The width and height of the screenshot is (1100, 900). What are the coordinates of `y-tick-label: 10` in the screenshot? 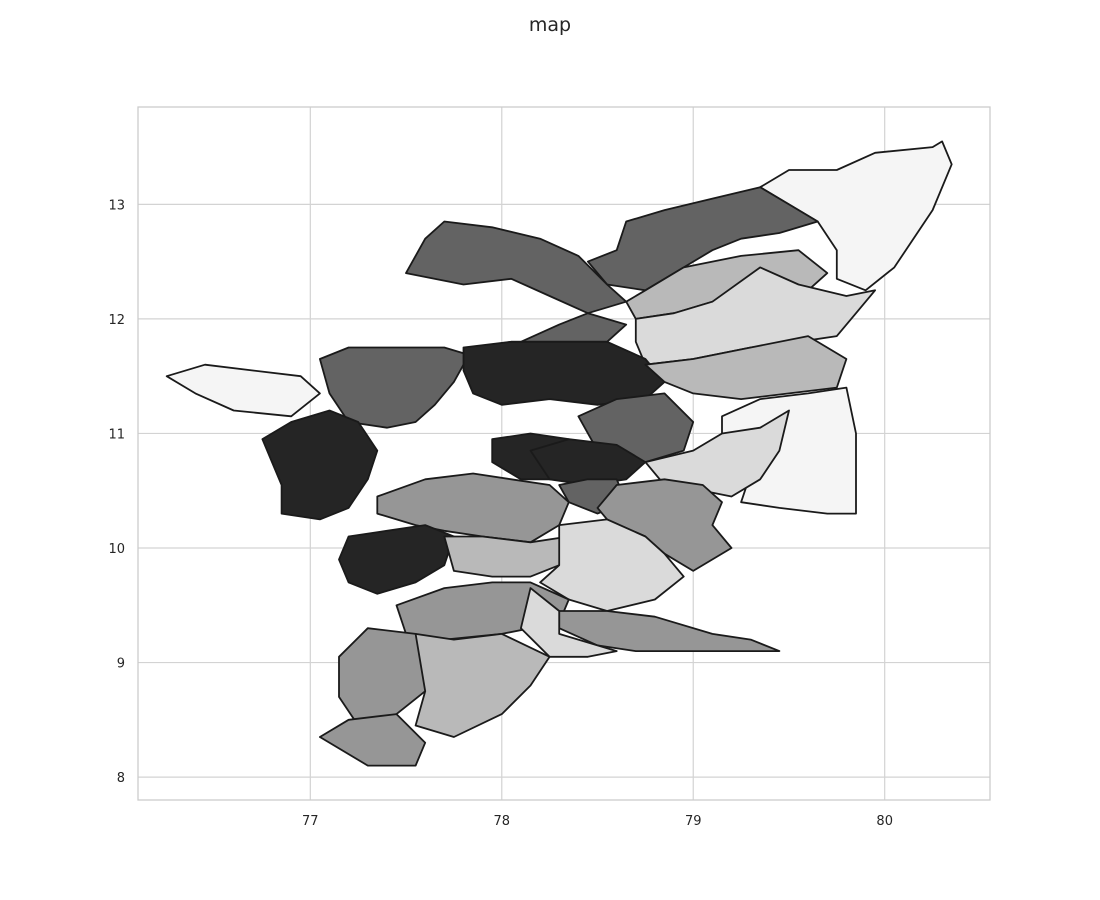 It's located at (116, 549).